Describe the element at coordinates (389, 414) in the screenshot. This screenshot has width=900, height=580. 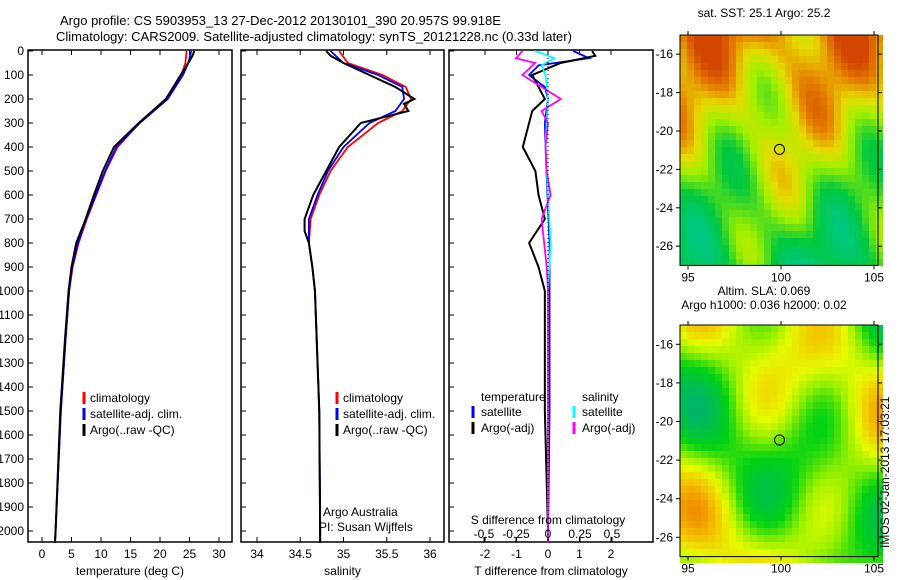
I see `legend-label: satellite-adj. clim.` at that location.